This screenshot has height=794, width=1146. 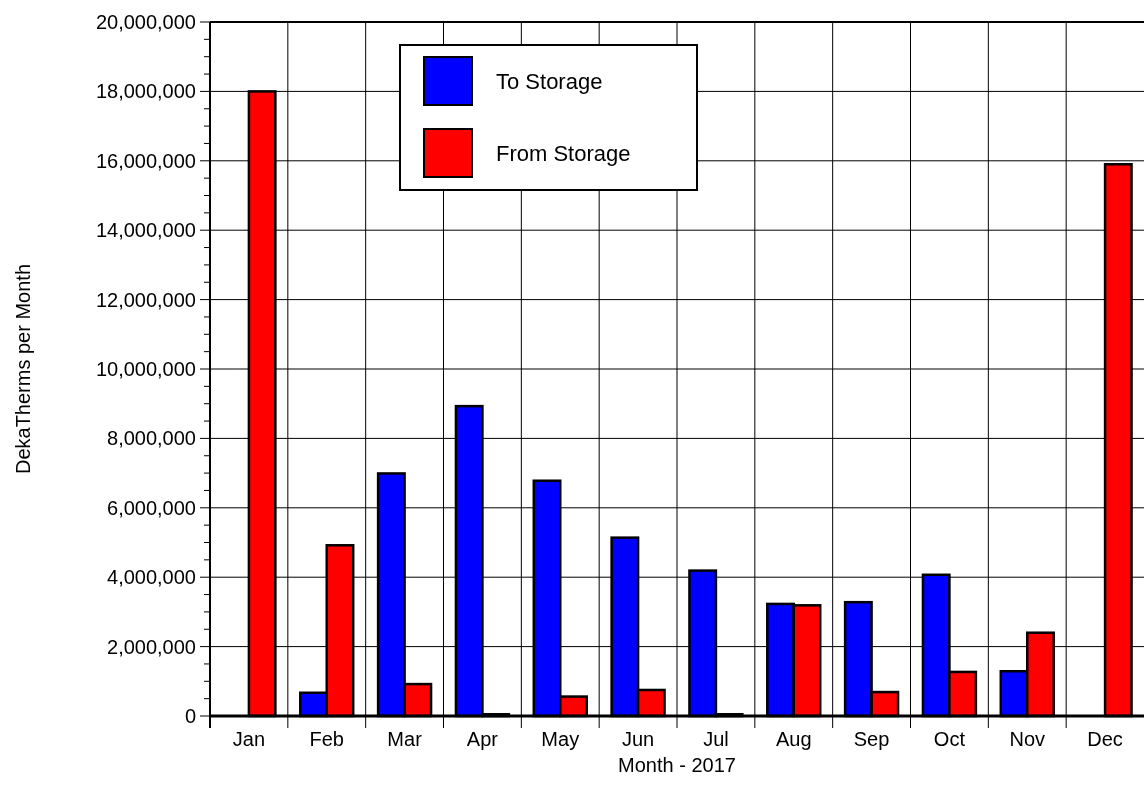 I want to click on x-axis-title: Month - 2017, so click(x=677, y=765).